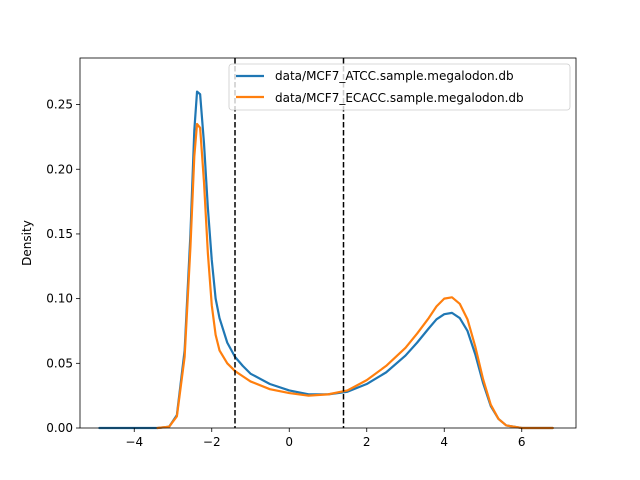  Describe the element at coordinates (444, 442) in the screenshot. I see `x-tick-label: 4` at that location.